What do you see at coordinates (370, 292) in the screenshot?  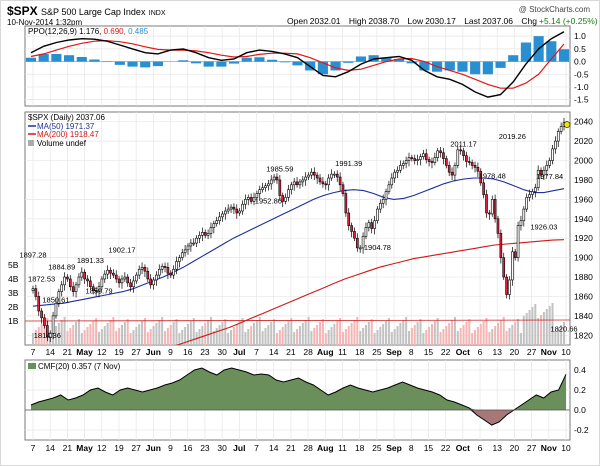 I see `ma200-line` at bounding box center [370, 292].